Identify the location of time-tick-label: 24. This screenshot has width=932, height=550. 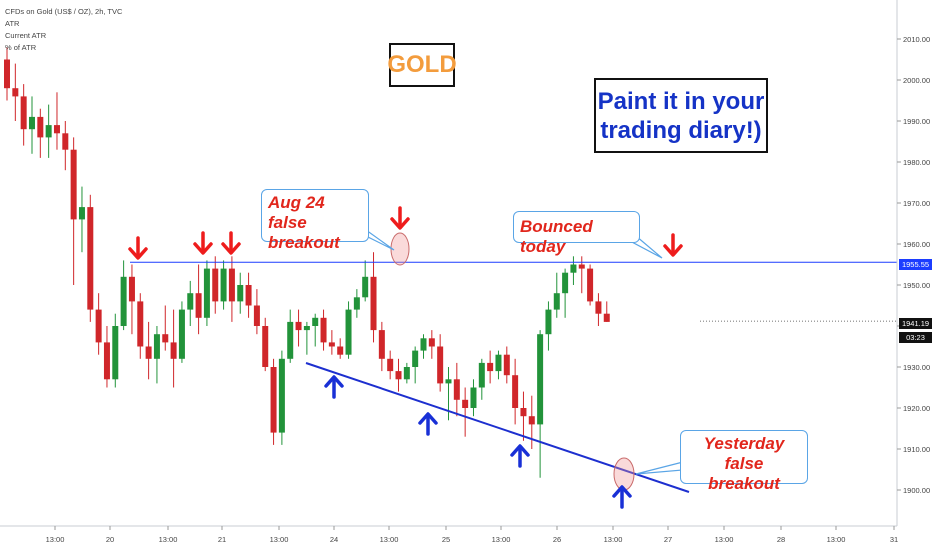
(334, 539).